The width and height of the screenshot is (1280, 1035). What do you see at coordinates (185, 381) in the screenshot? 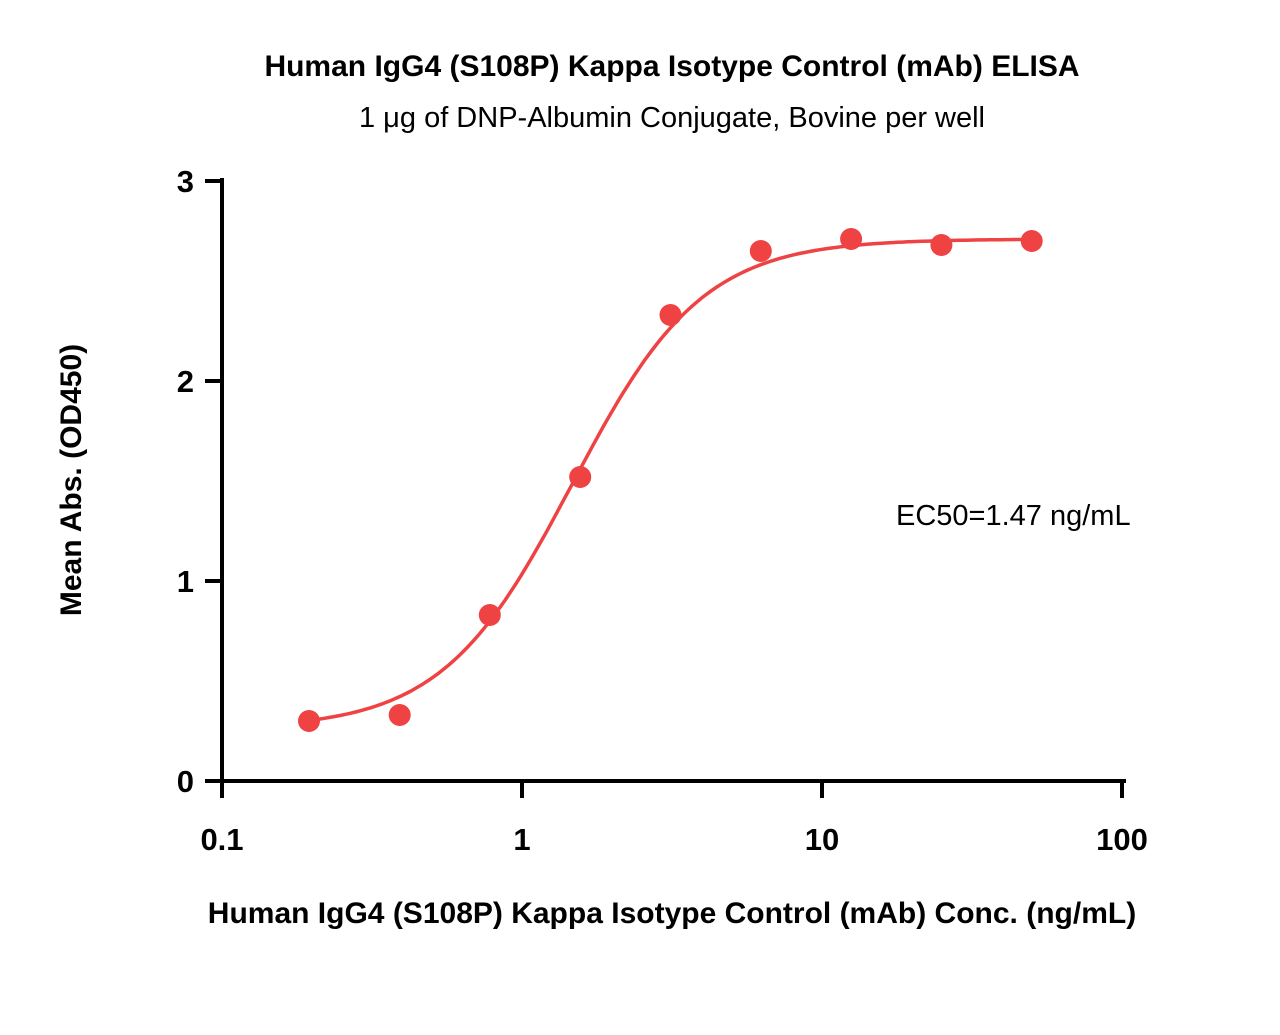
I see `y-tick-label: 2` at bounding box center [185, 381].